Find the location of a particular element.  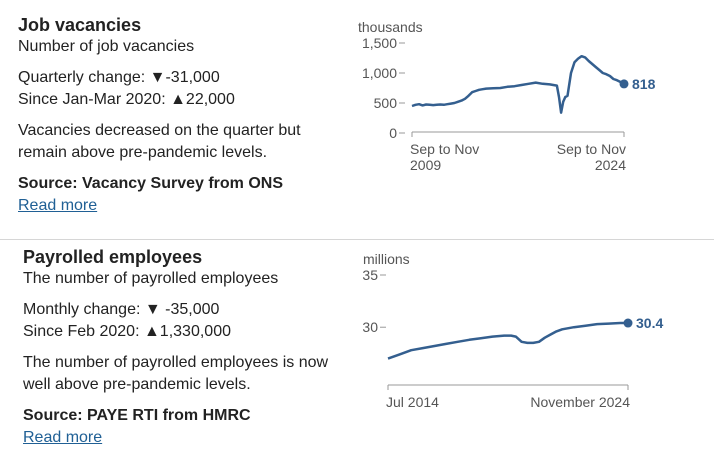

payrolled-last-point is located at coordinates (628, 323).